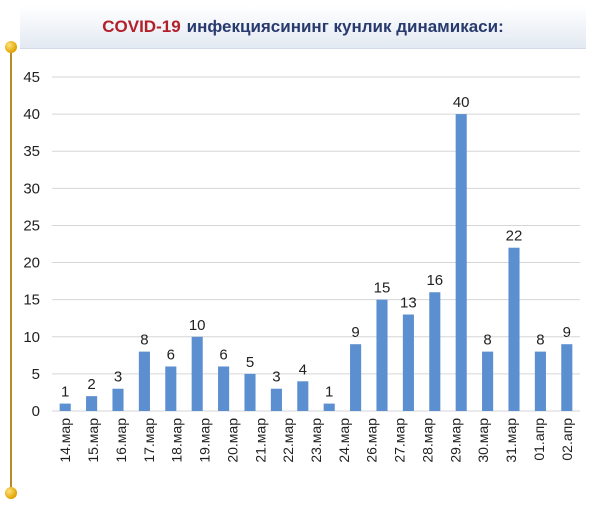 The image size is (600, 506). I want to click on chart-title-part2: инфекциясининг кунлик динамикаси:, so click(345, 26).